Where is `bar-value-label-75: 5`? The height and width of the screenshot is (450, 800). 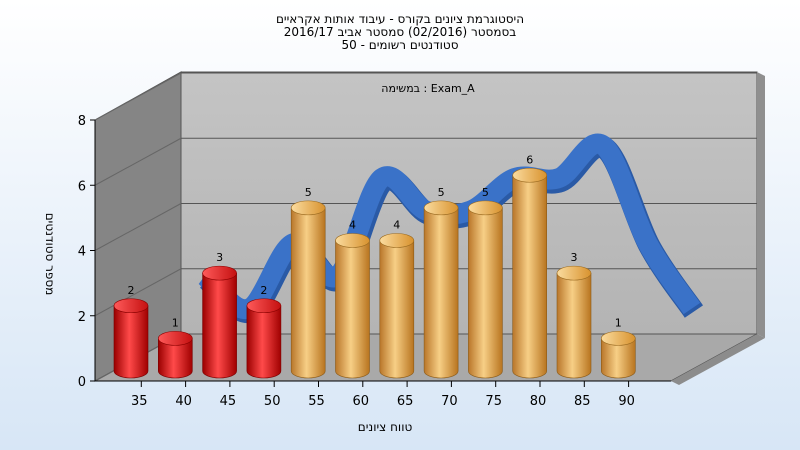
bar-value-label-75: 5 is located at coordinates (485, 192).